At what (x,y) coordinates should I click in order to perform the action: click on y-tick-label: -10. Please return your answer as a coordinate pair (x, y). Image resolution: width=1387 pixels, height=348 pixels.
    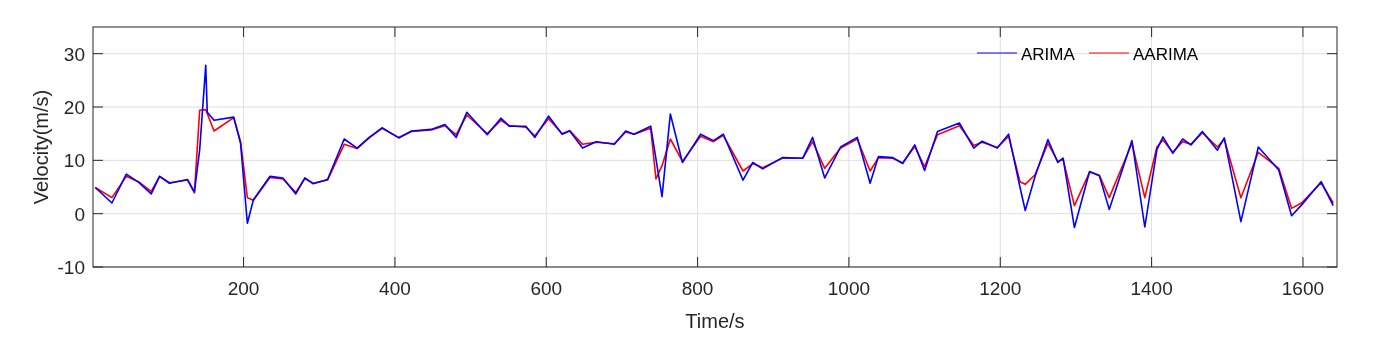
    Looking at the image, I should click on (71, 267).